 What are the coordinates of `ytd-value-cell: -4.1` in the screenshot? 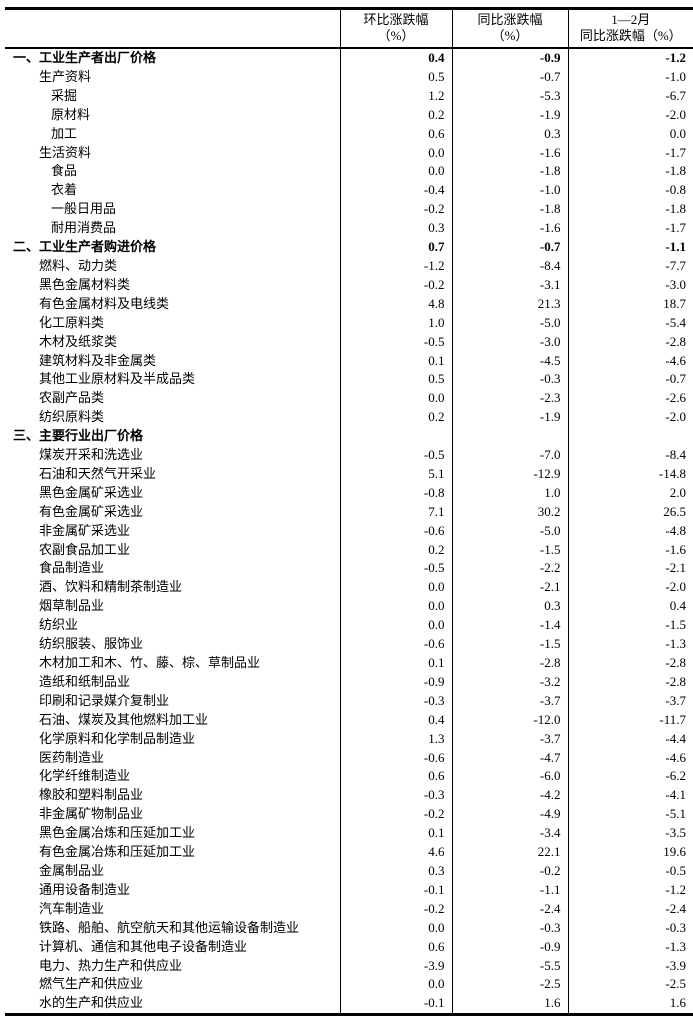 It's located at (630, 796).